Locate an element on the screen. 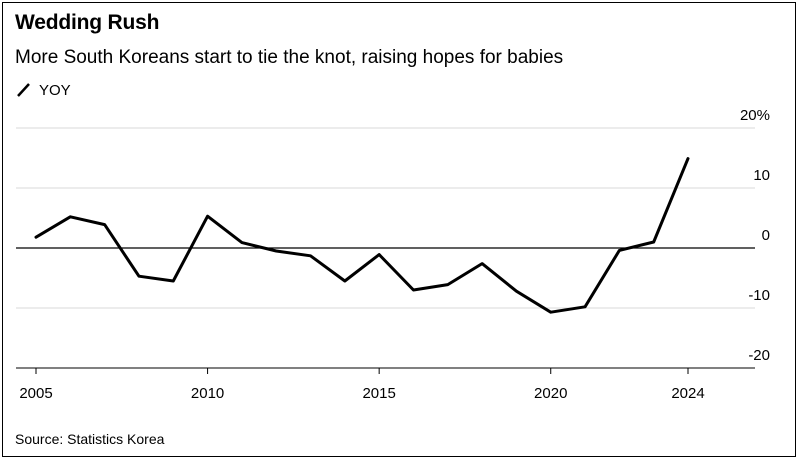 The width and height of the screenshot is (800, 461). y-tick-label: -10 is located at coordinates (759, 295).